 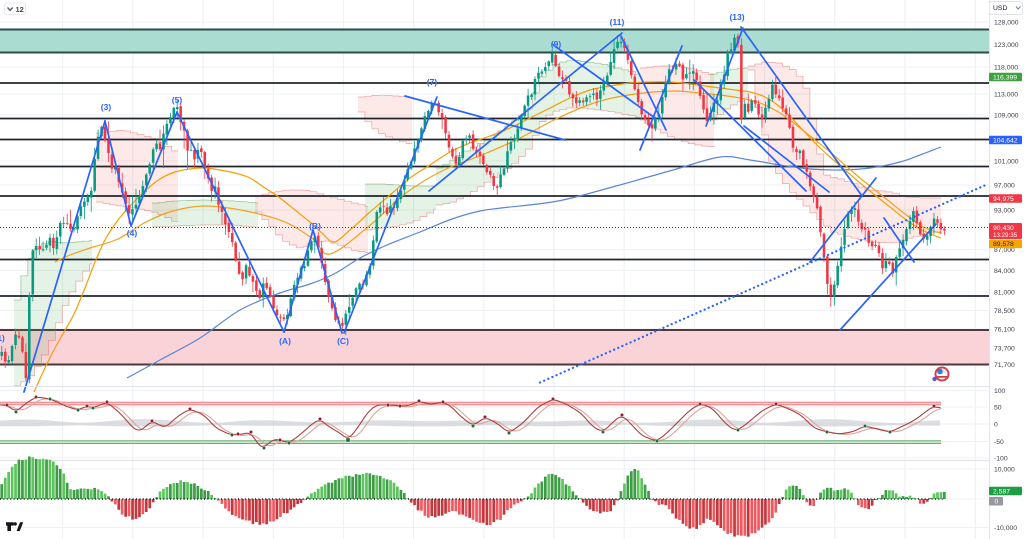 What do you see at coordinates (132, 233) in the screenshot?
I see `svg-text: (4)` at bounding box center [132, 233].